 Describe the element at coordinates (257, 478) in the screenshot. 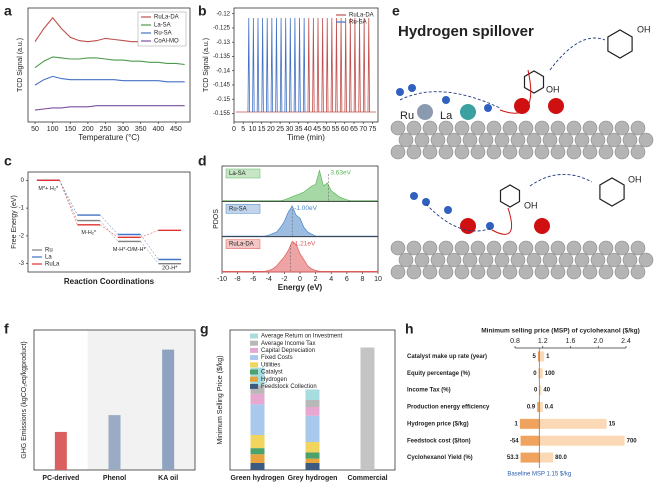

I see `x-tick-label: Green hydrogen` at that location.